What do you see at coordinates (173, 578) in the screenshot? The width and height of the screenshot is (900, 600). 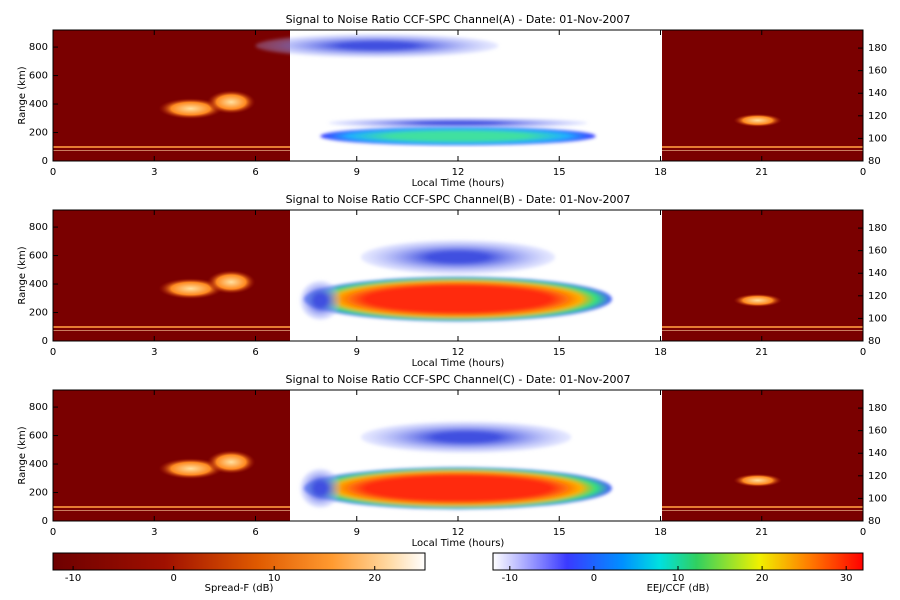 I see `colorbar-tick-label: 0` at bounding box center [173, 578].